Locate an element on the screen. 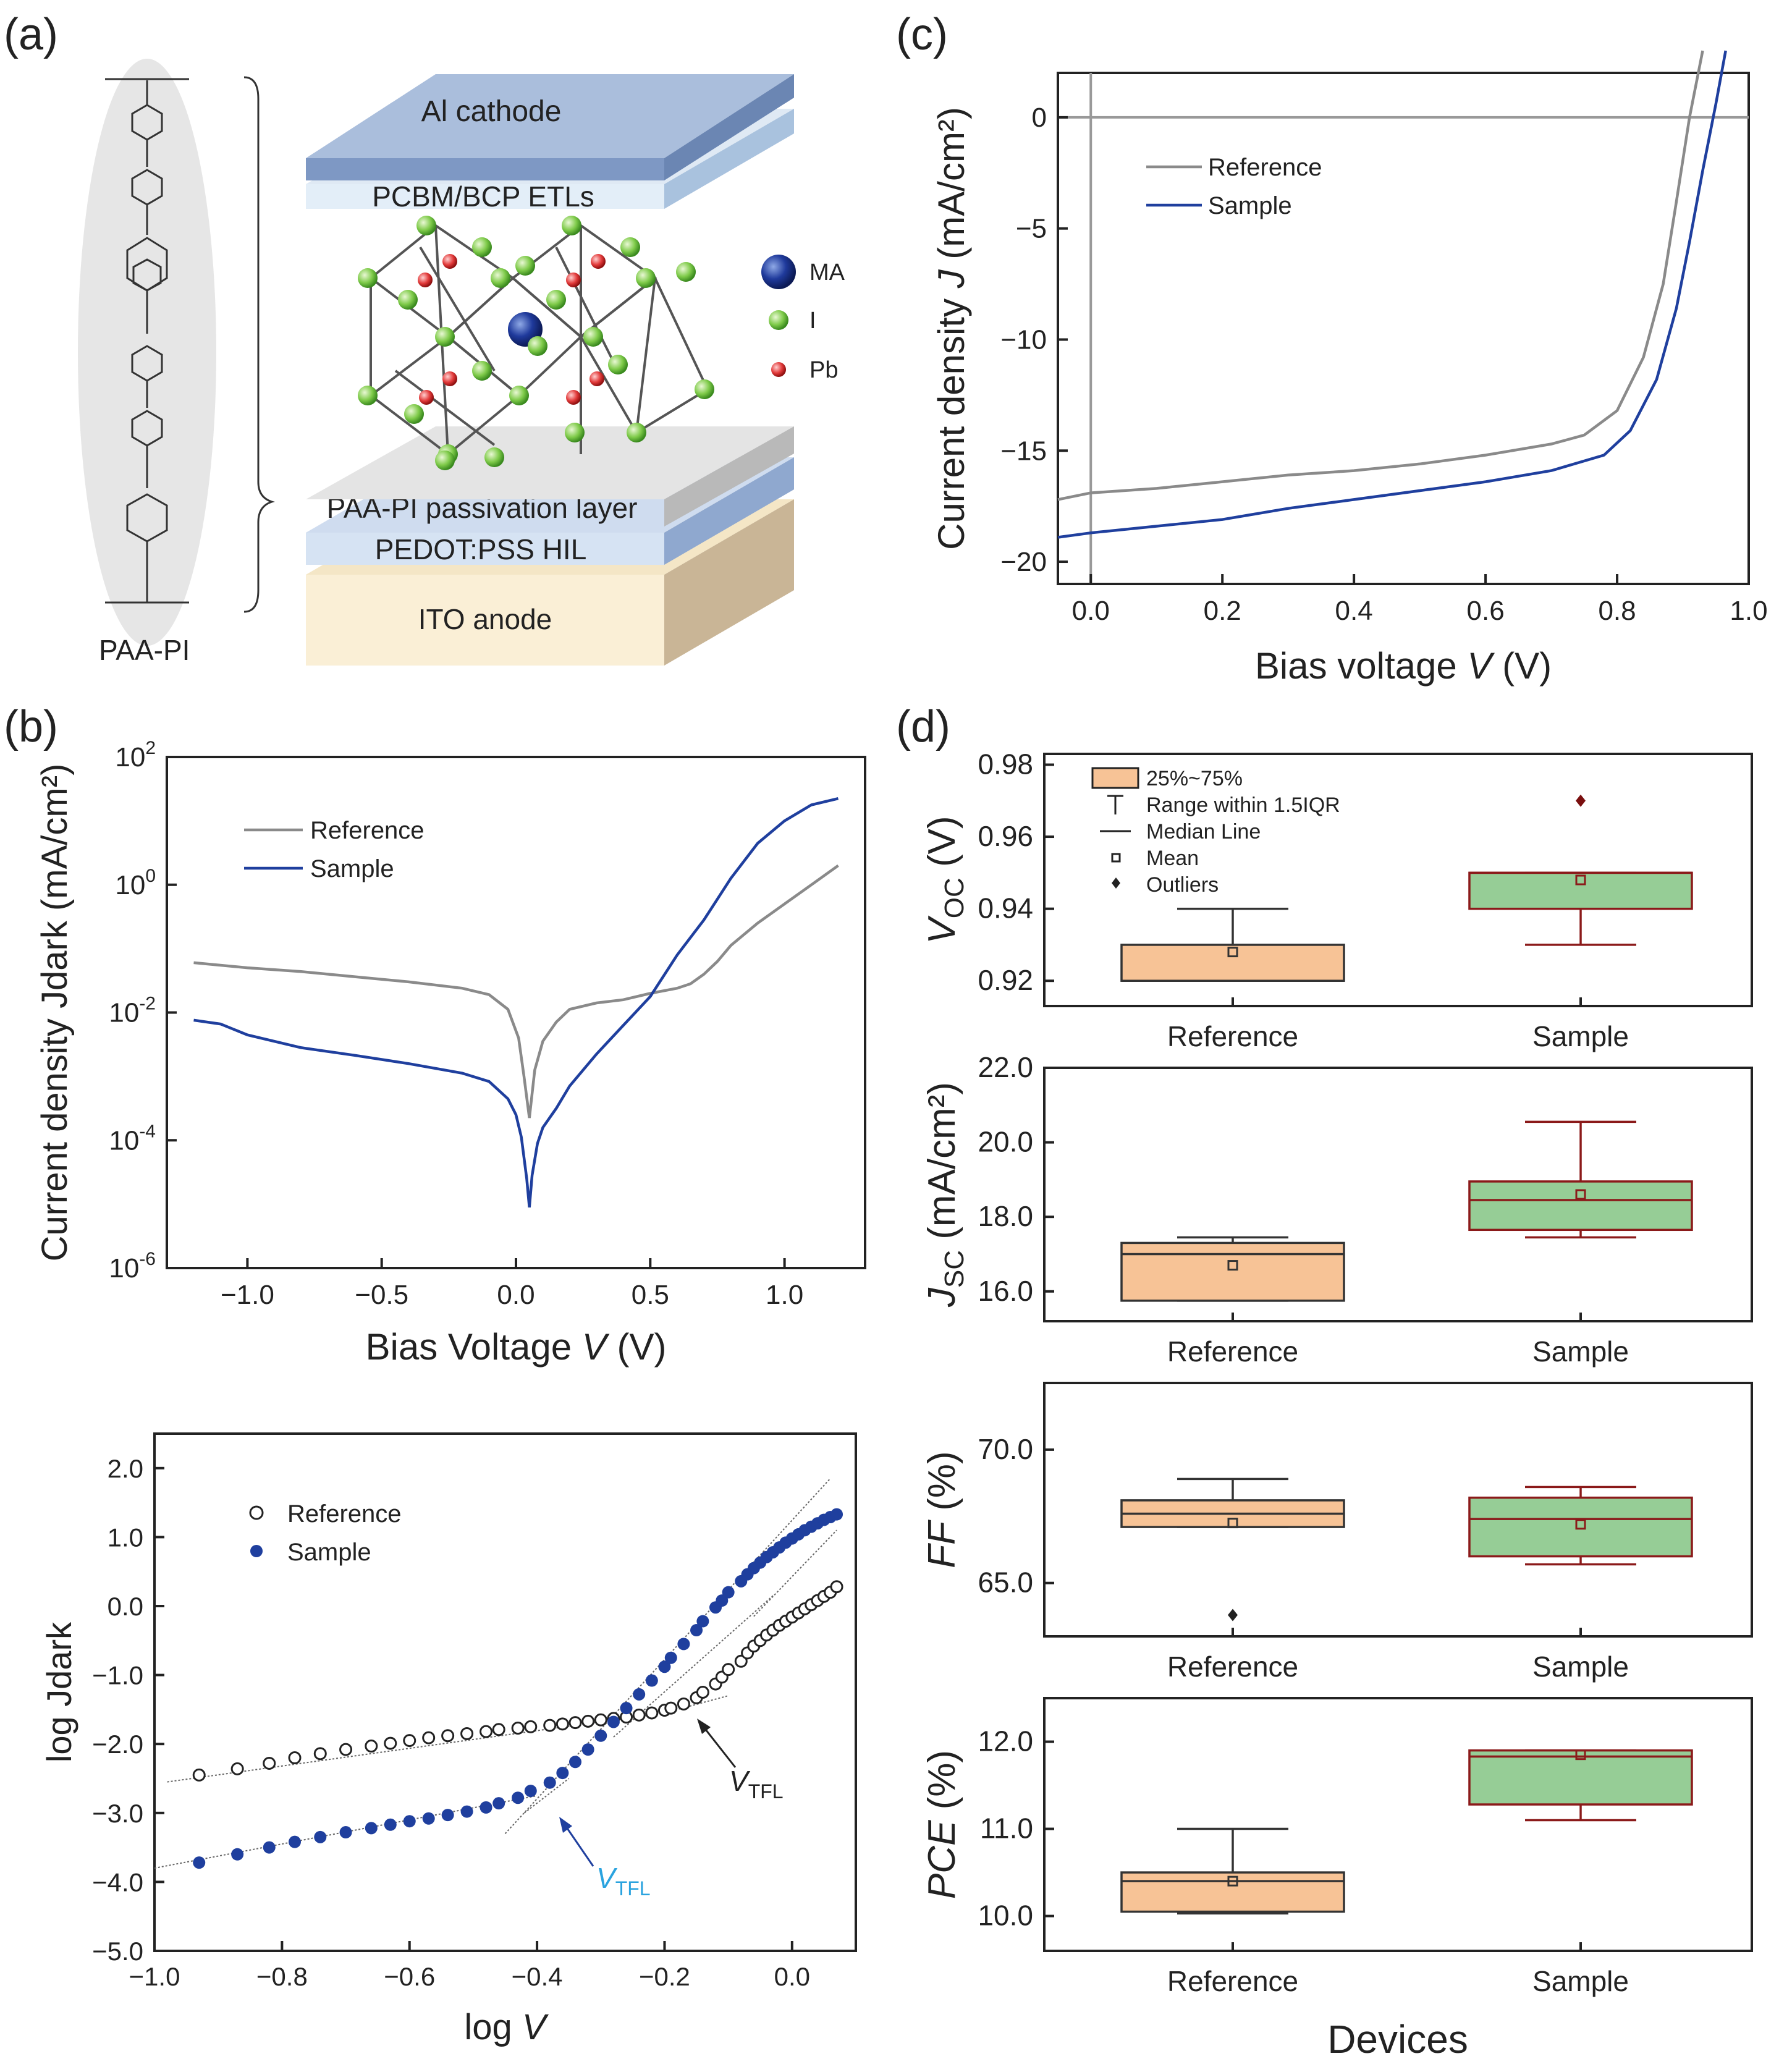 The width and height of the screenshot is (1779, 2072). category-label: Sample is located at coordinates (1580, 1667).